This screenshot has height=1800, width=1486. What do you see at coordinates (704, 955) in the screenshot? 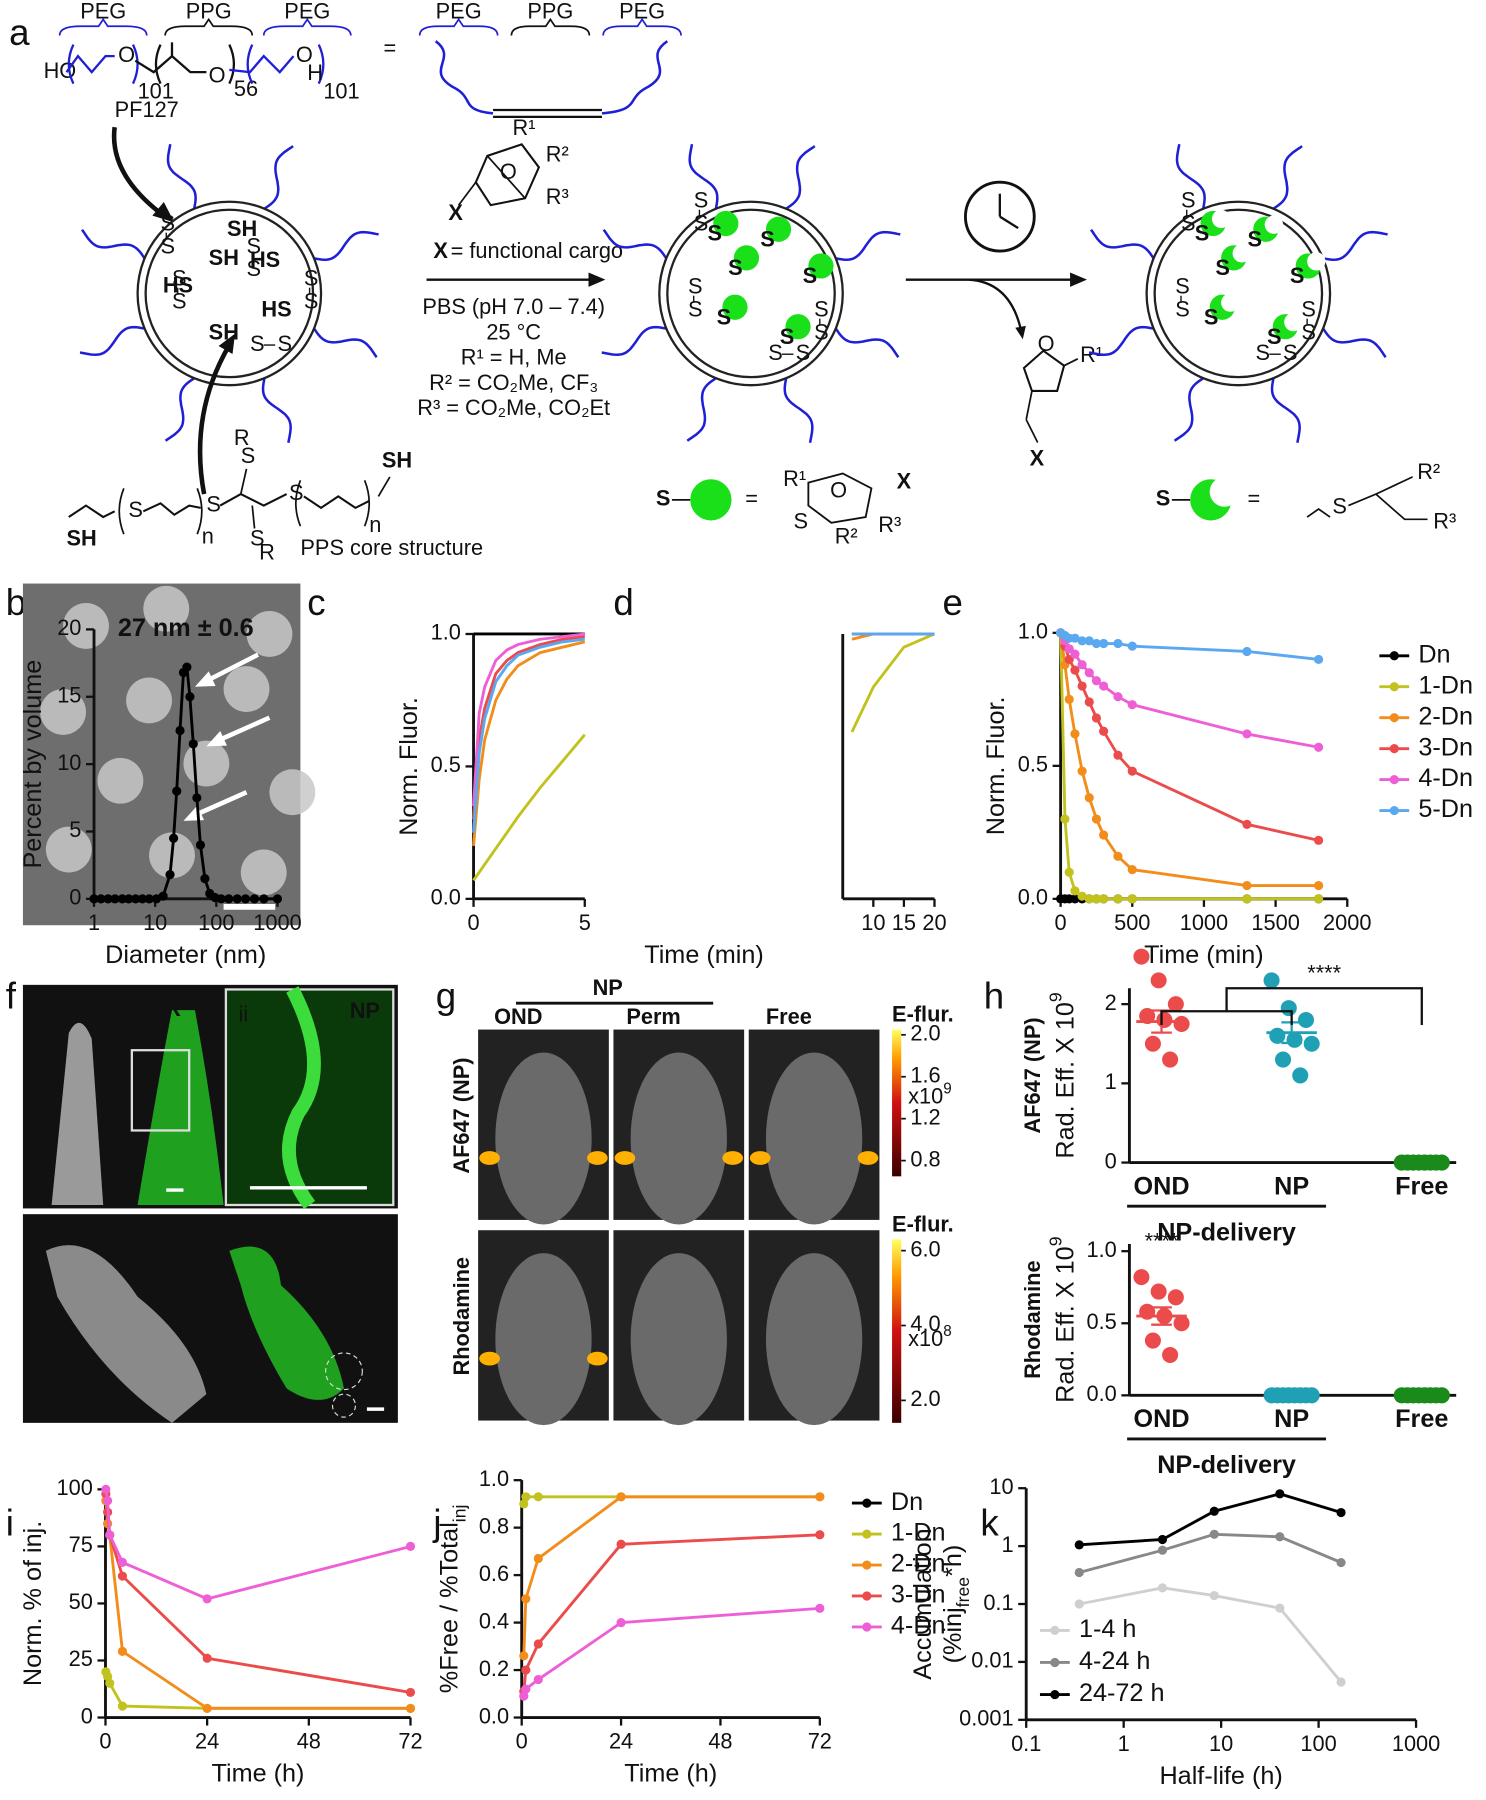
I see `x-axis-label: Time (min)` at bounding box center [704, 955].